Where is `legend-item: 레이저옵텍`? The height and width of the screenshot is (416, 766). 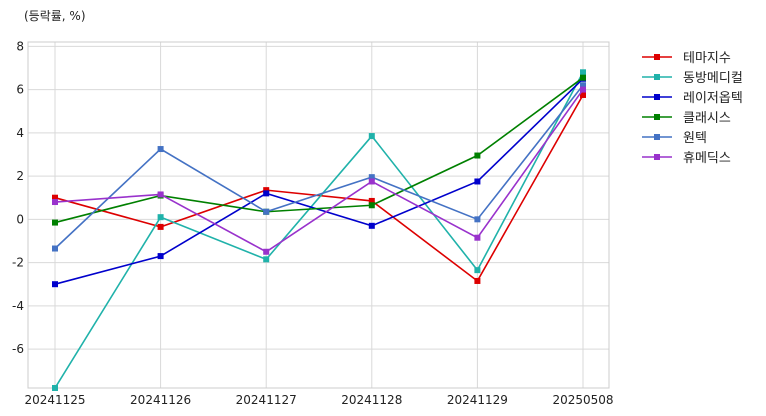
legend-item: 레이저옵텍 is located at coordinates (692, 98).